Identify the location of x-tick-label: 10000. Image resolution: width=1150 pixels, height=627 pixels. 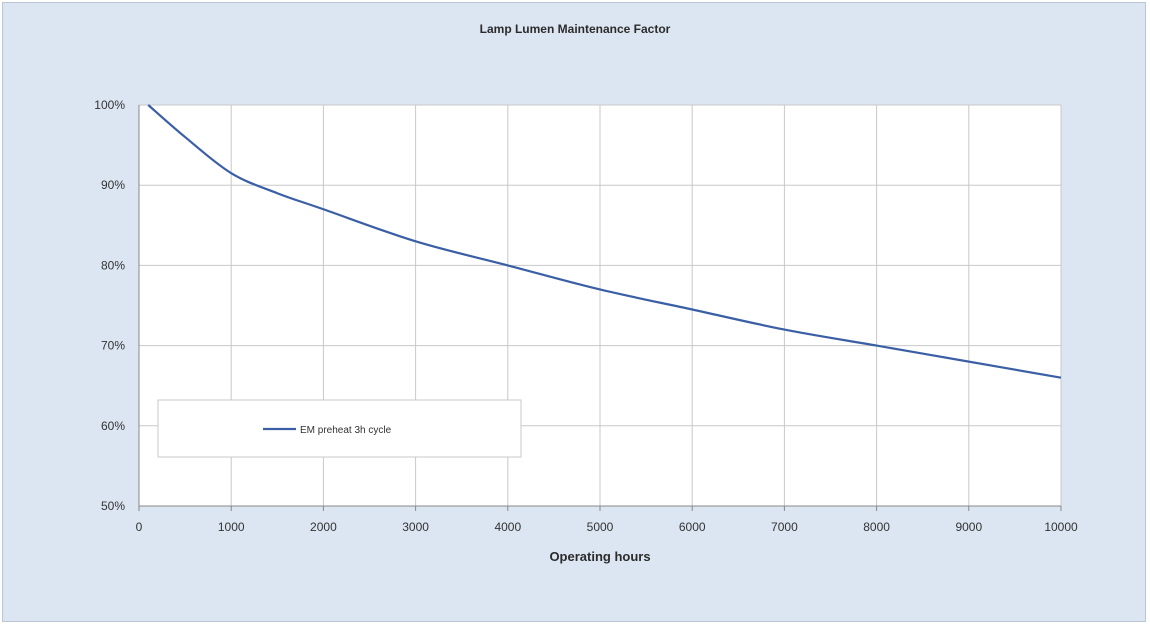
(1061, 527).